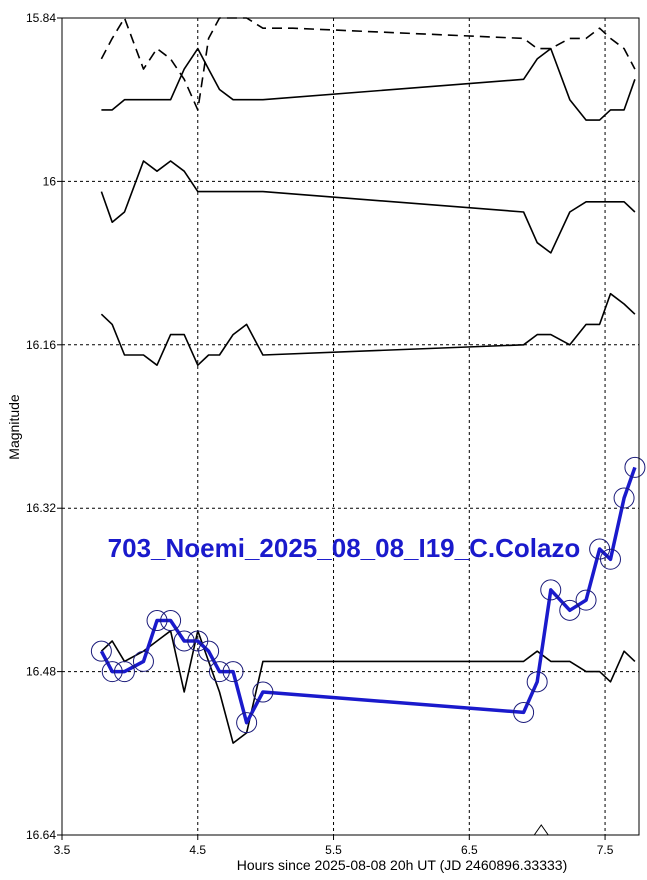 This screenshot has height=880, width=647. What do you see at coordinates (41, 18) in the screenshot?
I see `y-tick-label: 15.84` at bounding box center [41, 18].